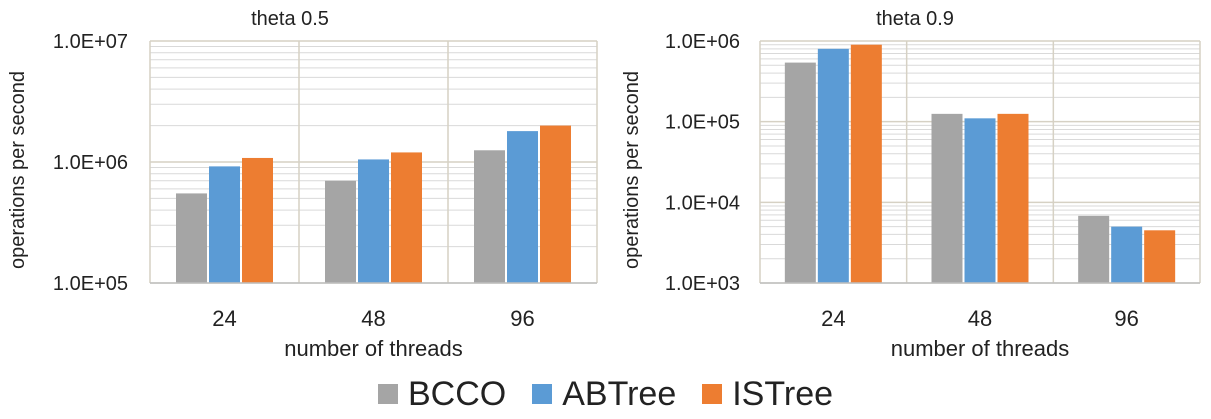  I want to click on legend: BCCO ABTree ISTree, so click(605, 394).